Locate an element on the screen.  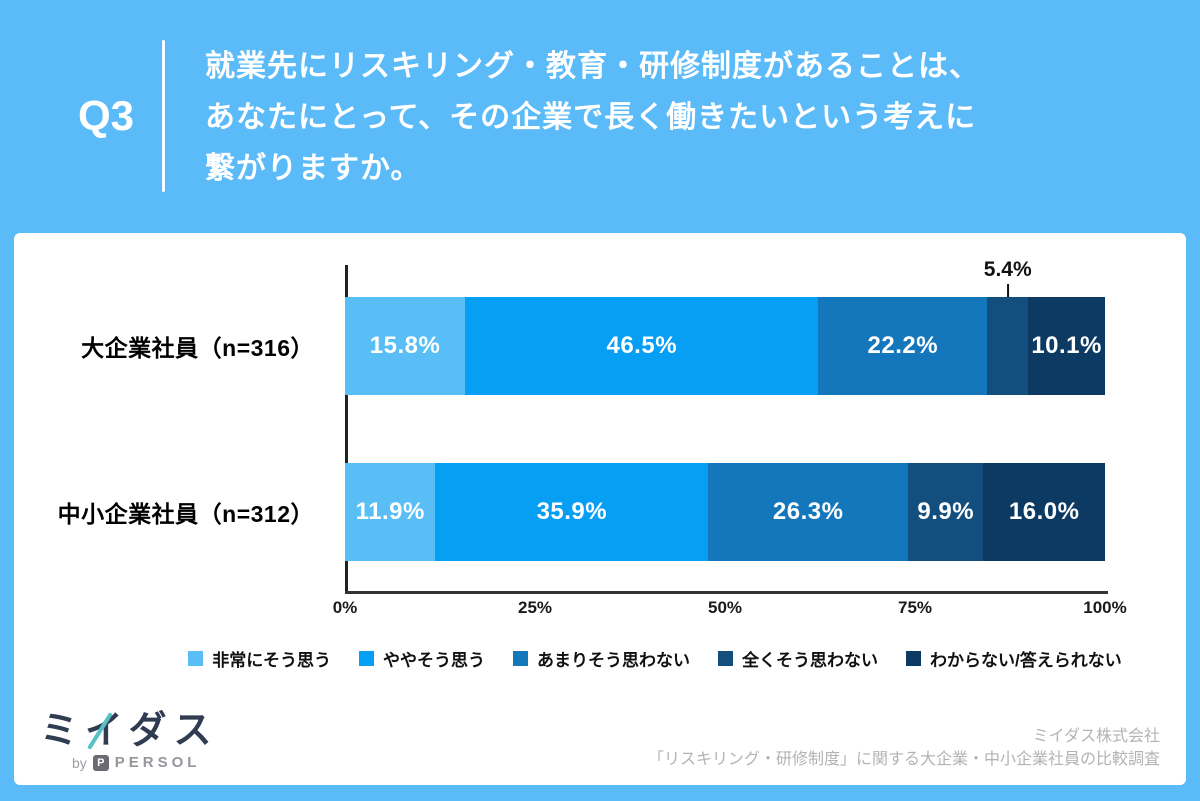
segment-value-label: 35.9% is located at coordinates (572, 511).